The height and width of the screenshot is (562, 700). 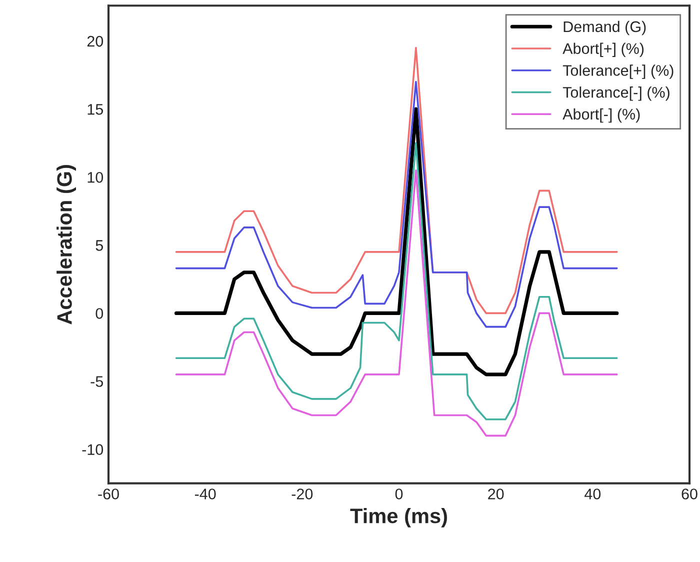 What do you see at coordinates (100, 313) in the screenshot?
I see `y-tick-label: 0` at bounding box center [100, 313].